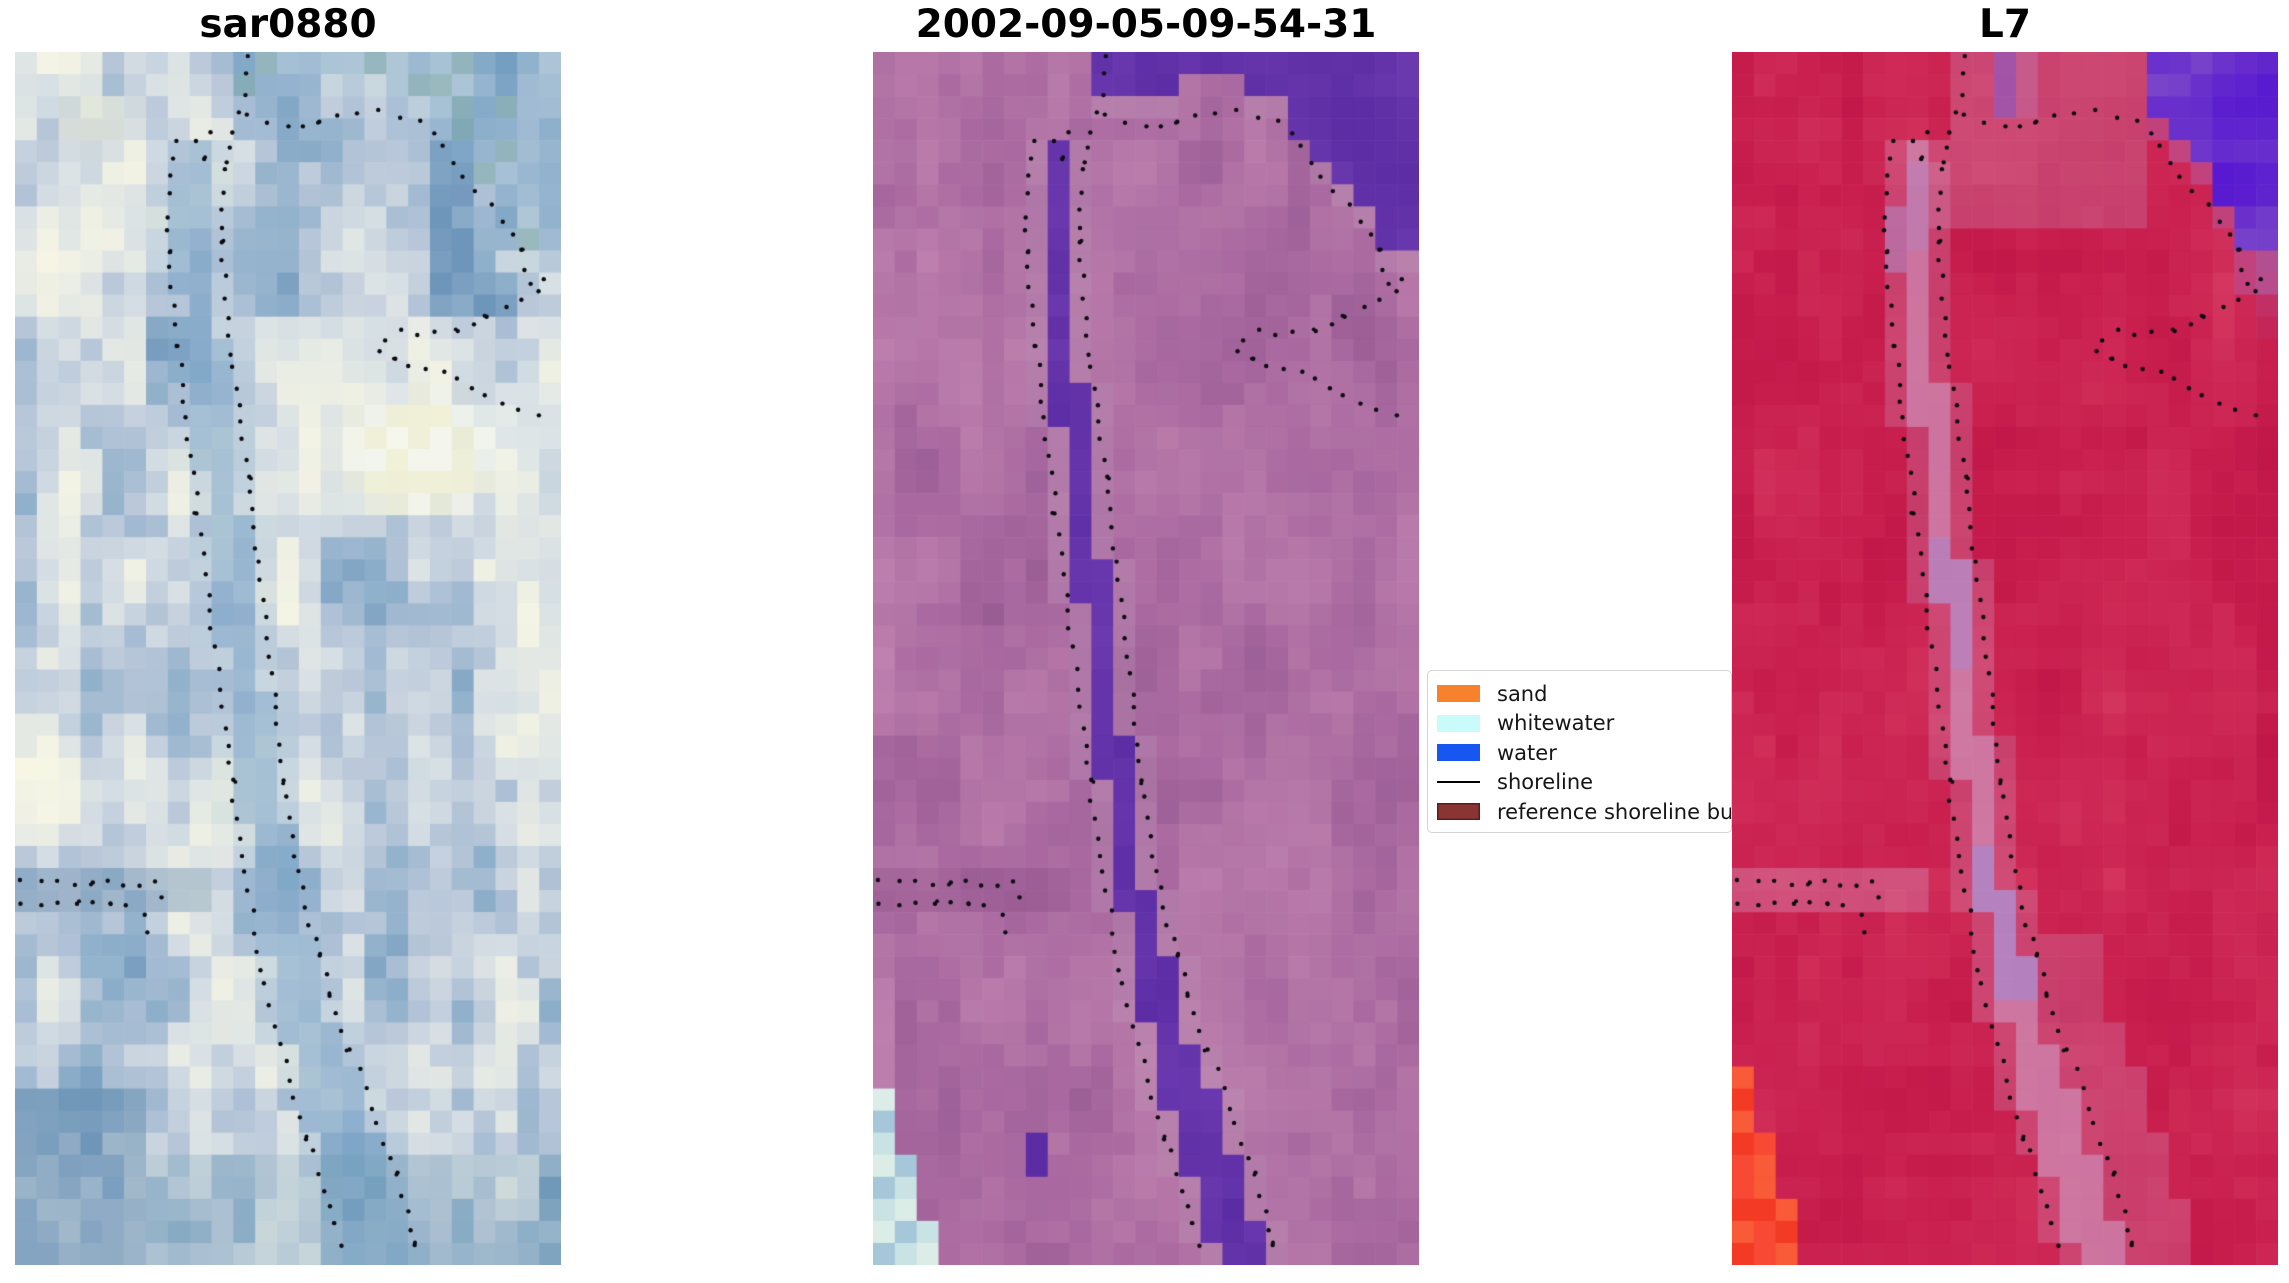 This screenshot has height=1283, width=2289. What do you see at coordinates (1458, 782) in the screenshot?
I see `shoreline-line-icon` at bounding box center [1458, 782].